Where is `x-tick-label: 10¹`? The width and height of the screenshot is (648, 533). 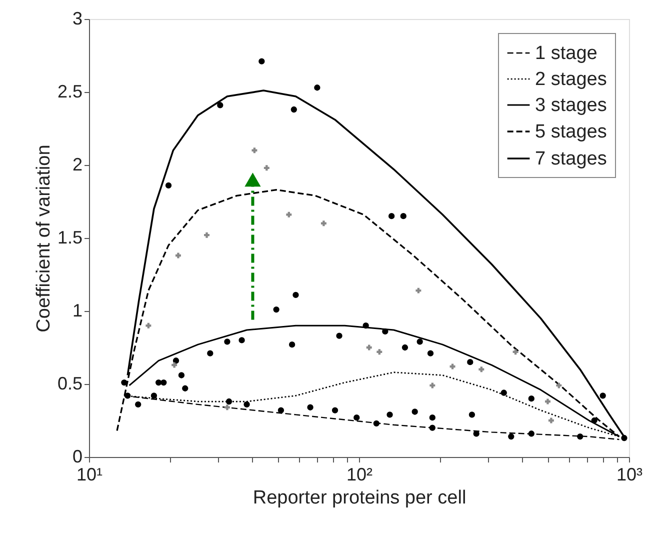
x-tick-label: 10¹ is located at coordinates (89, 474).